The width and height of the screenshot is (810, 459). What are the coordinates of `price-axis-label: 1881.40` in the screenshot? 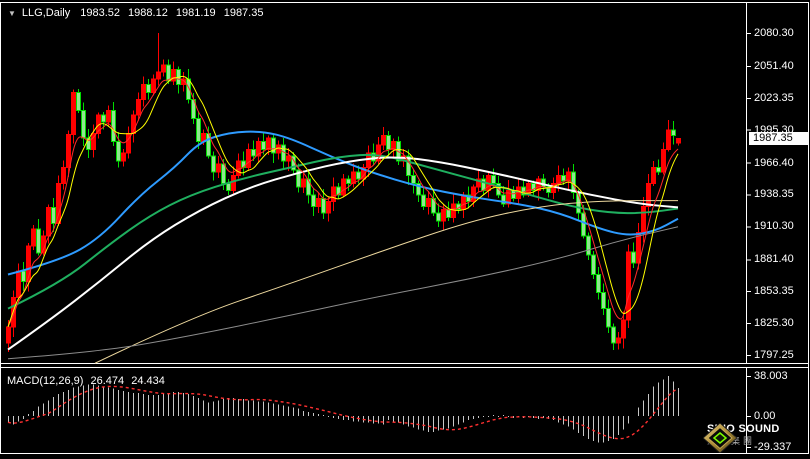 It's located at (774, 259).